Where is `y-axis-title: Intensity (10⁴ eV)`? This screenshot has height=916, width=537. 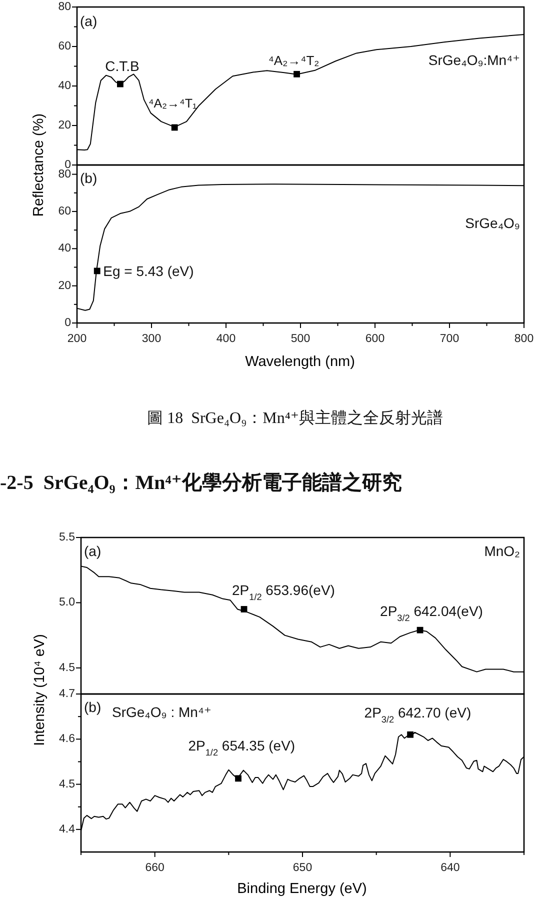 y-axis-title: Intensity (10⁴ eV) is located at coordinates (40, 690).